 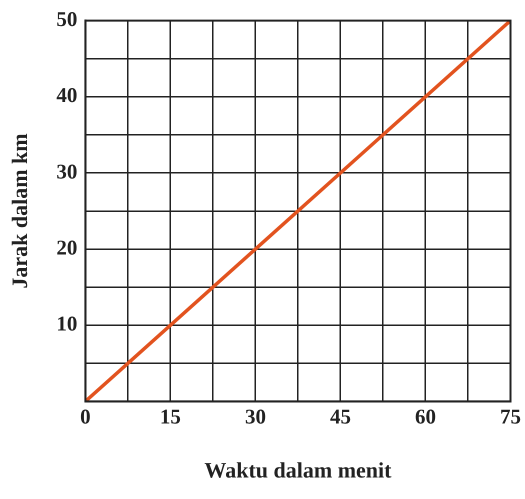 What do you see at coordinates (340, 416) in the screenshot?
I see `x-tick-label: 45` at bounding box center [340, 416].